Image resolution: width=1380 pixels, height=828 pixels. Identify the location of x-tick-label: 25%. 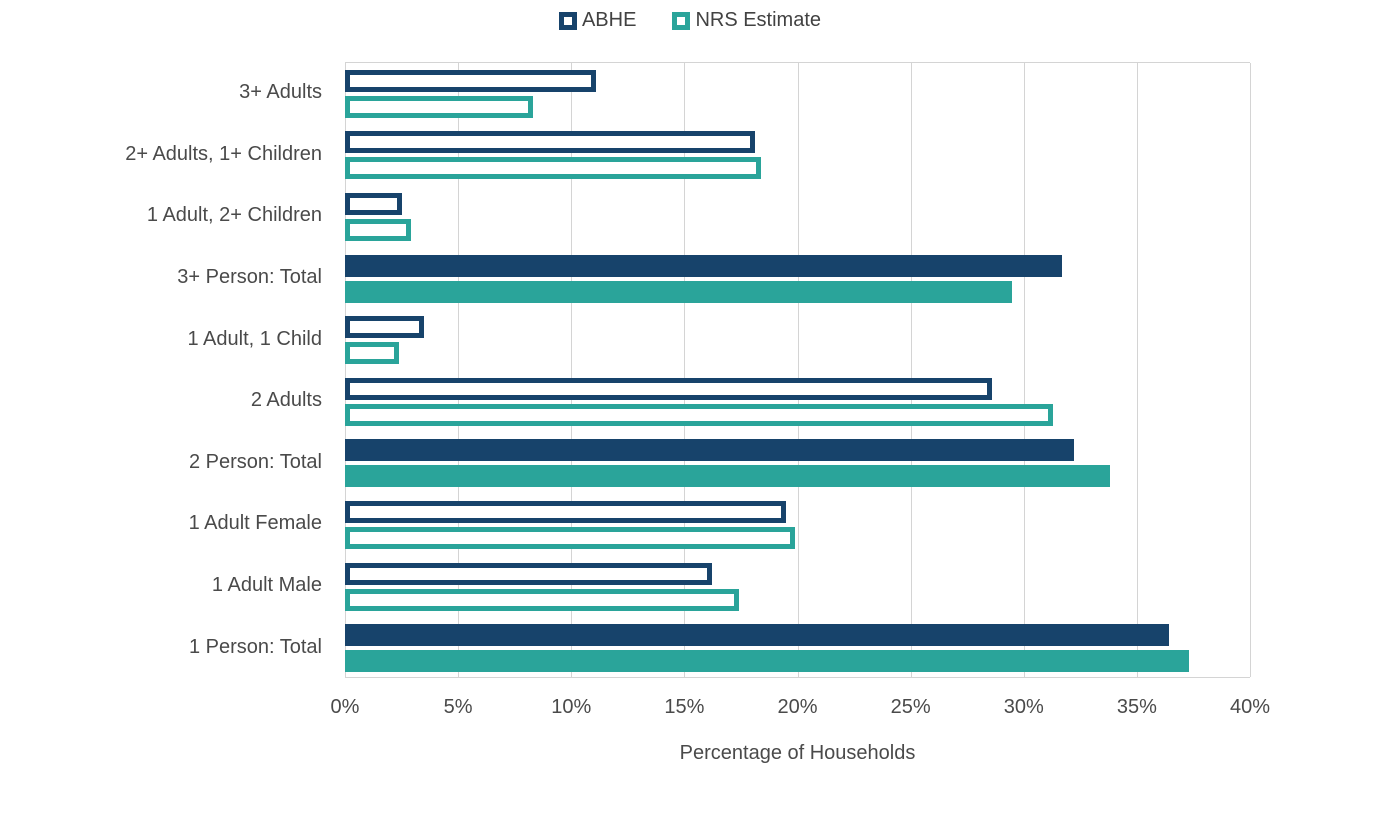
(910, 707).